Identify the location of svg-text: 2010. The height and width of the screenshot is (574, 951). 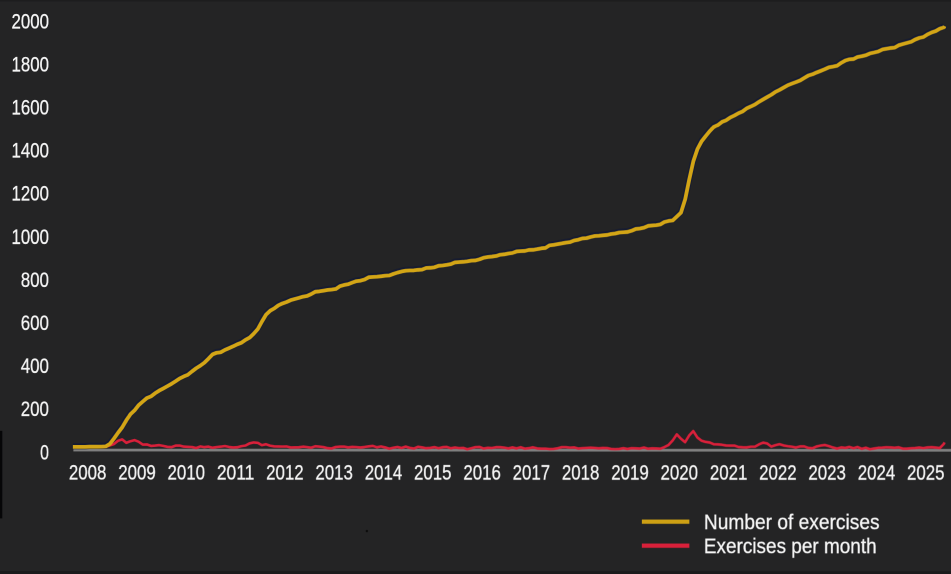
(187, 472).